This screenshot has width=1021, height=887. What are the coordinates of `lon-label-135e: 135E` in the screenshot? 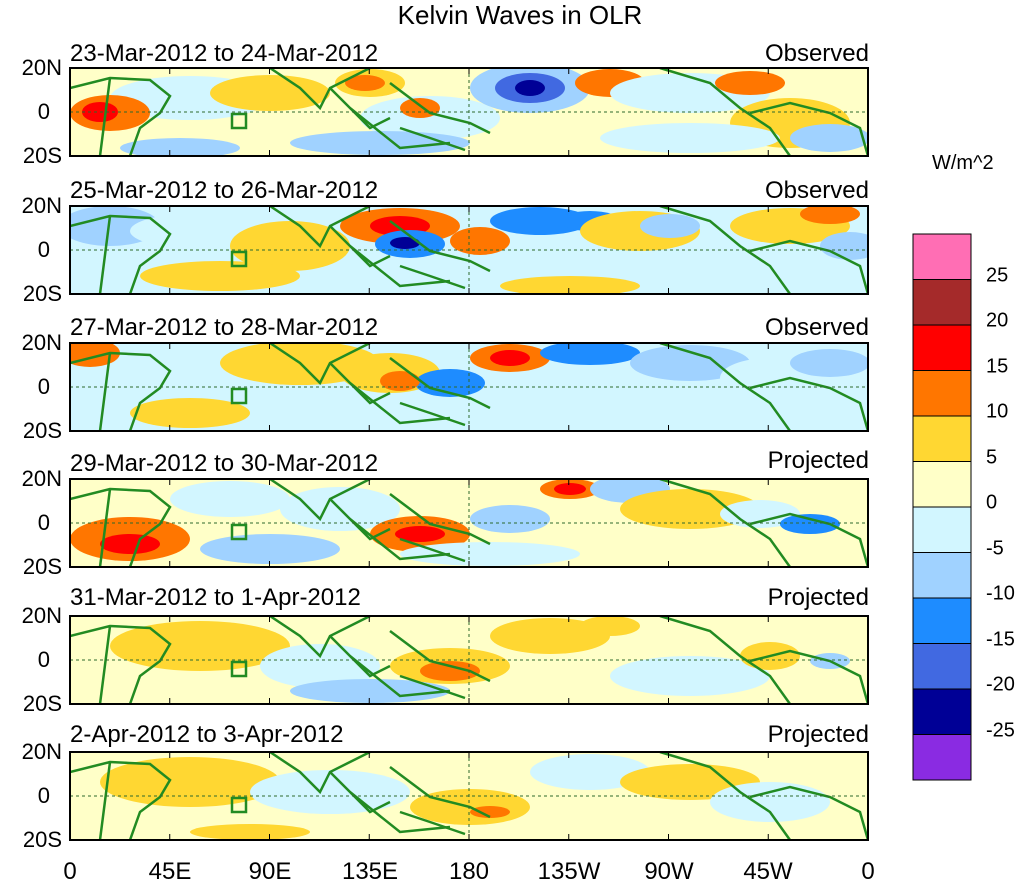 It's located at (370, 871).